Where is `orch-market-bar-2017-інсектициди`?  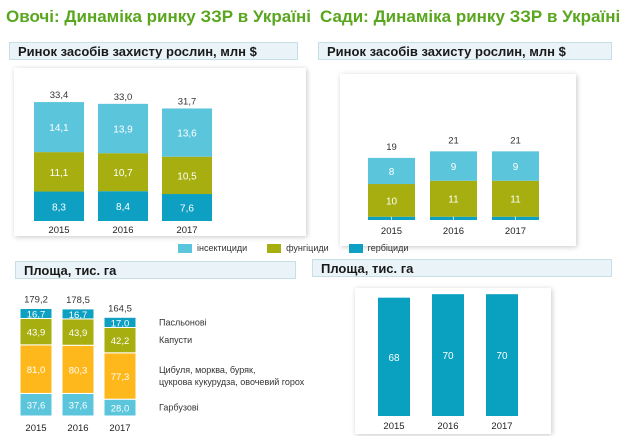
orch-market-bar-2017-інсектициди is located at coordinates (515, 166).